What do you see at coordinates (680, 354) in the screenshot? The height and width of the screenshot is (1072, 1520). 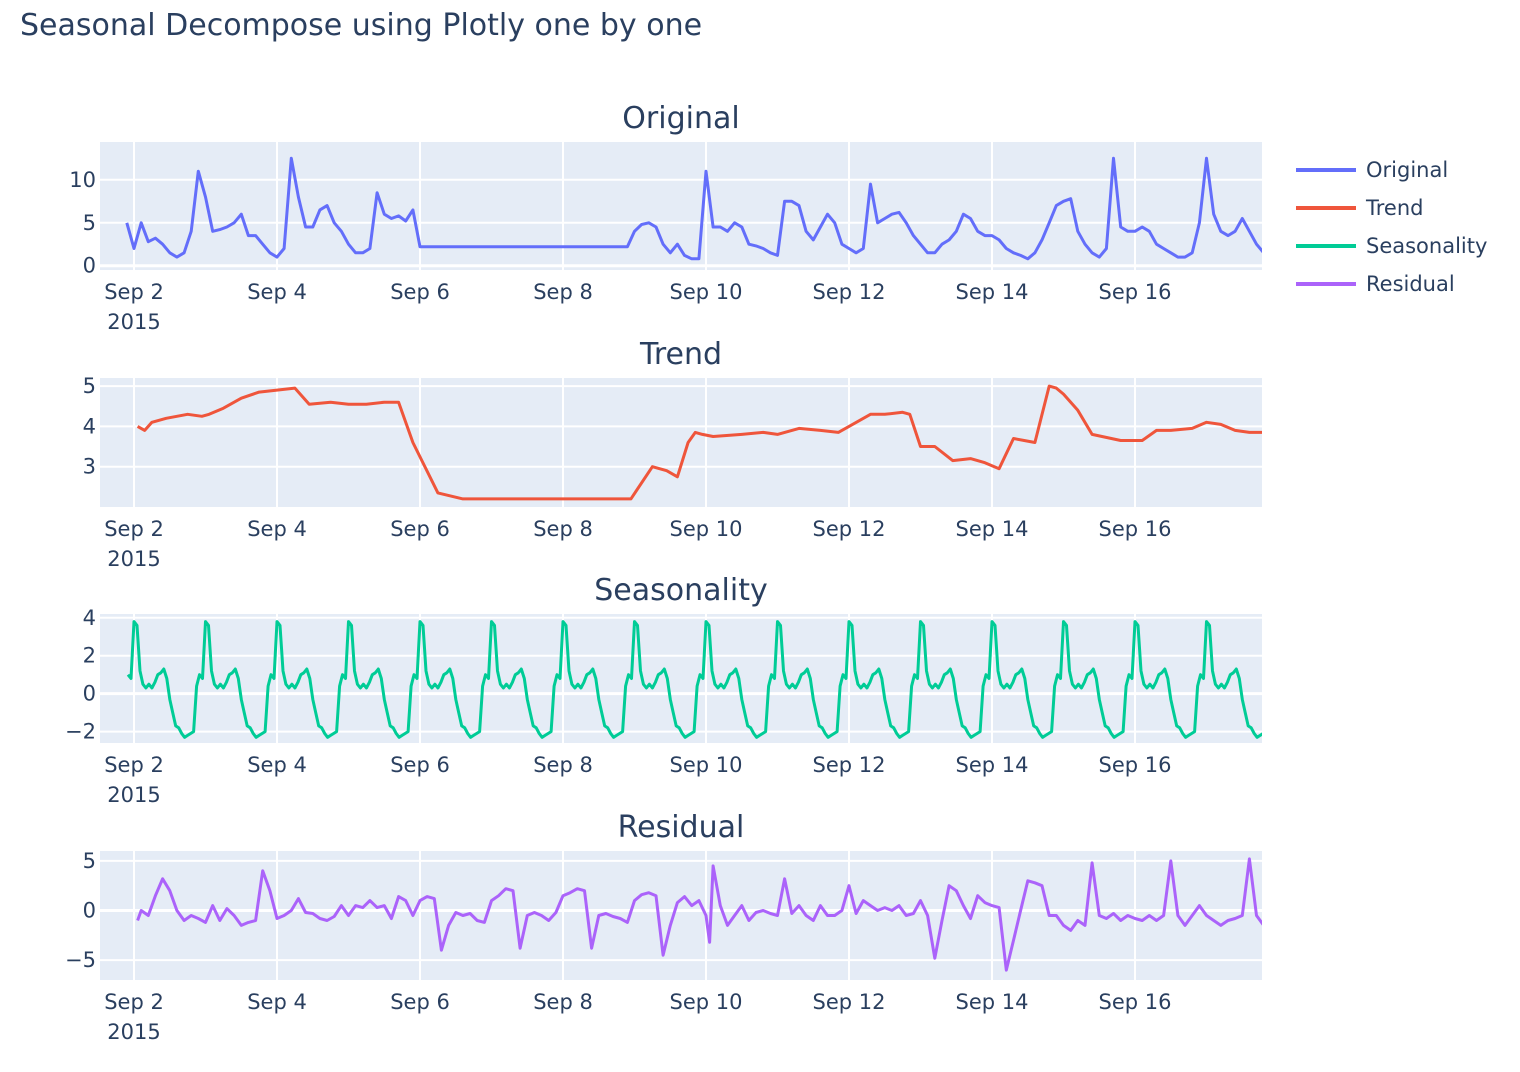 I see `subplot-title-trend: Trend` at bounding box center [680, 354].